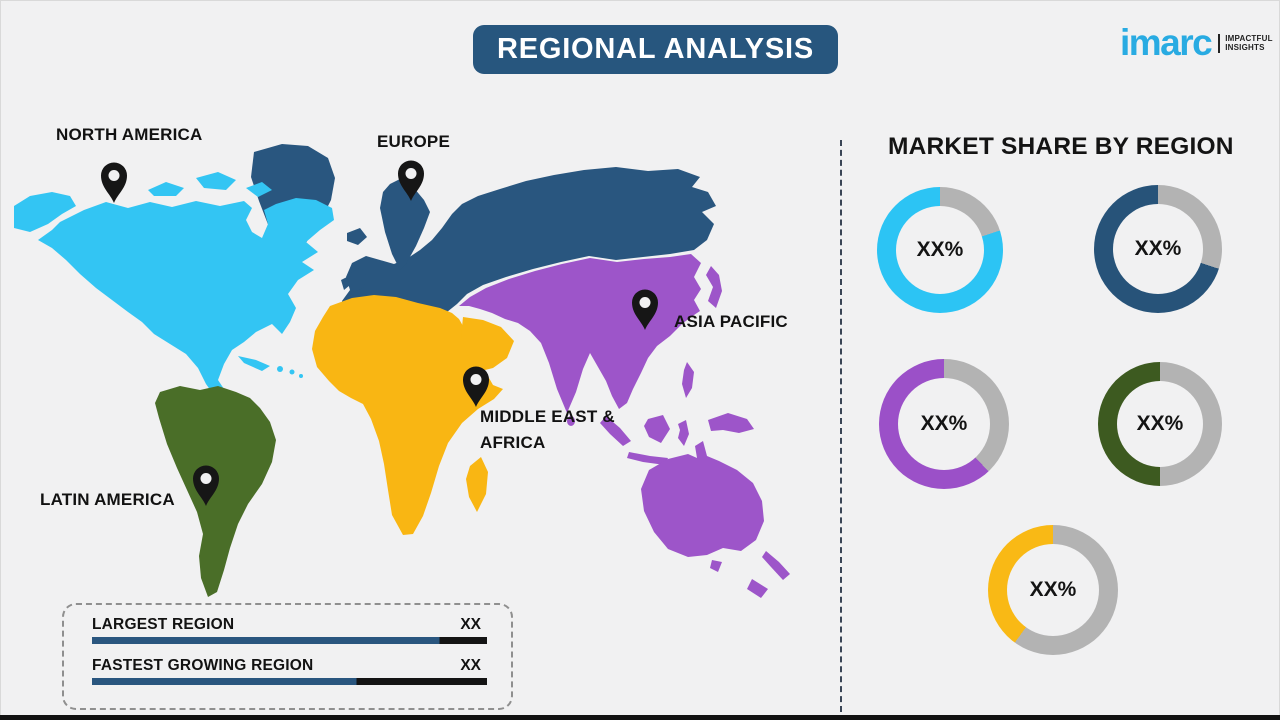  I want to click on largest-region-value: XX, so click(470, 624).